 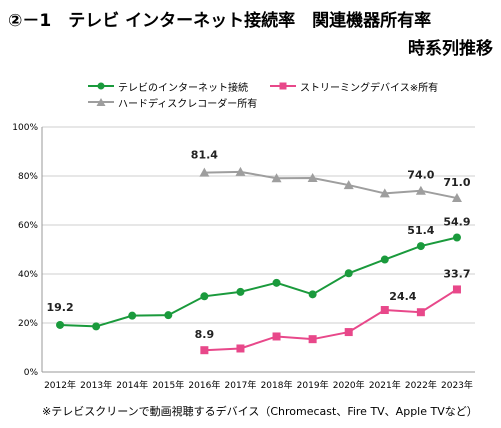 I want to click on y-tick-label: 0%, so click(x=31, y=373).